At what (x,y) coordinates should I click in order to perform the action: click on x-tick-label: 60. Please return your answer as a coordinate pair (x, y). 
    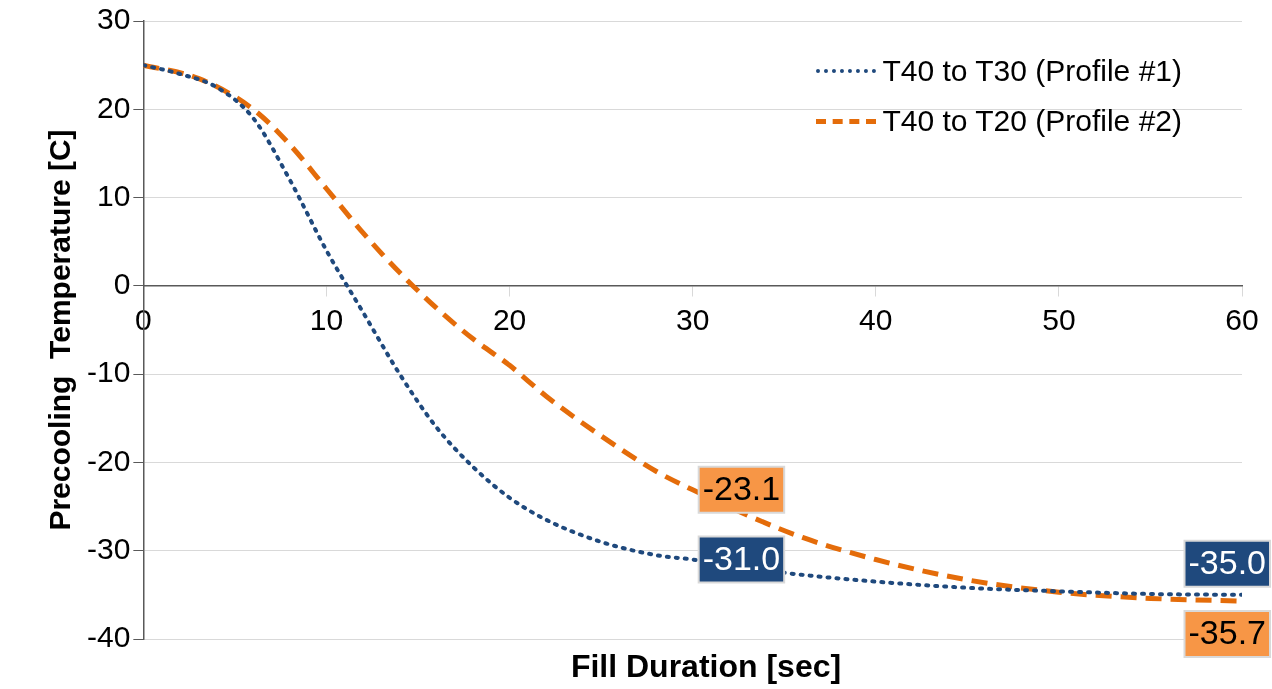
    Looking at the image, I should click on (1242, 320).